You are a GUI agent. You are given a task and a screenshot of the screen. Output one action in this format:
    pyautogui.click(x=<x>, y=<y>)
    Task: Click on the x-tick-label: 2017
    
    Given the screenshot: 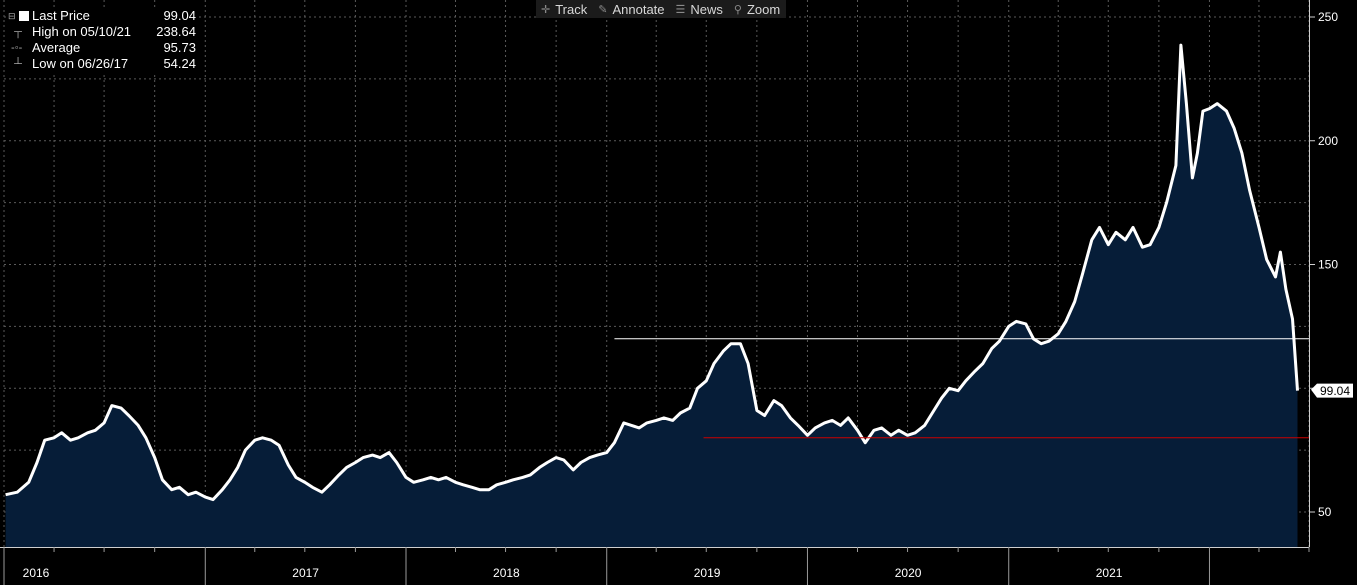 What is the action you would take?
    pyautogui.click(x=305, y=573)
    